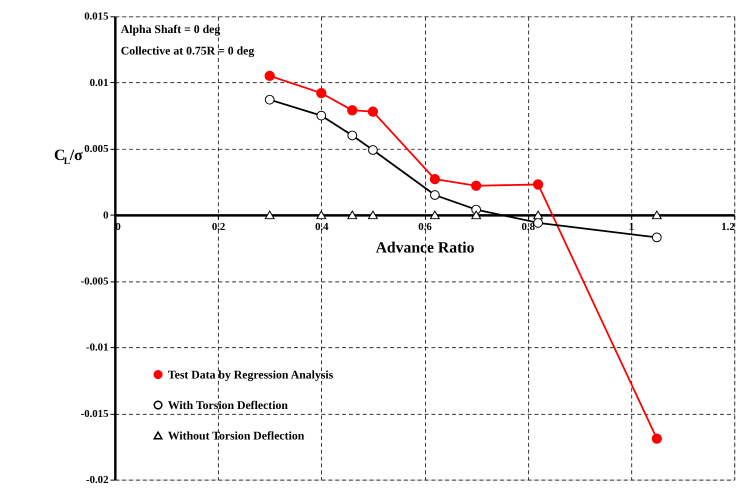 Image resolution: width=747 pixels, height=496 pixels. Describe the element at coordinates (728, 227) in the screenshot. I see `x-tick-label: 1.2` at that location.